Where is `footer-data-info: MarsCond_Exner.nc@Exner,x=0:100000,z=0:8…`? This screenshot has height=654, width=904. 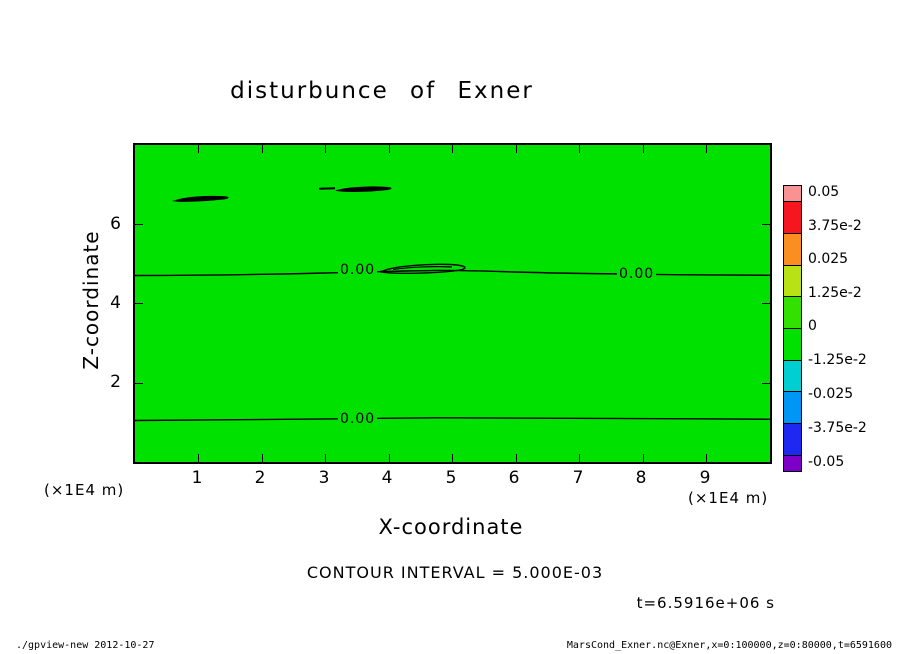 footer-data-info: MarsCond_Exner.nc@Exner,x=0:100000,z=0:8… is located at coordinates (729, 645).